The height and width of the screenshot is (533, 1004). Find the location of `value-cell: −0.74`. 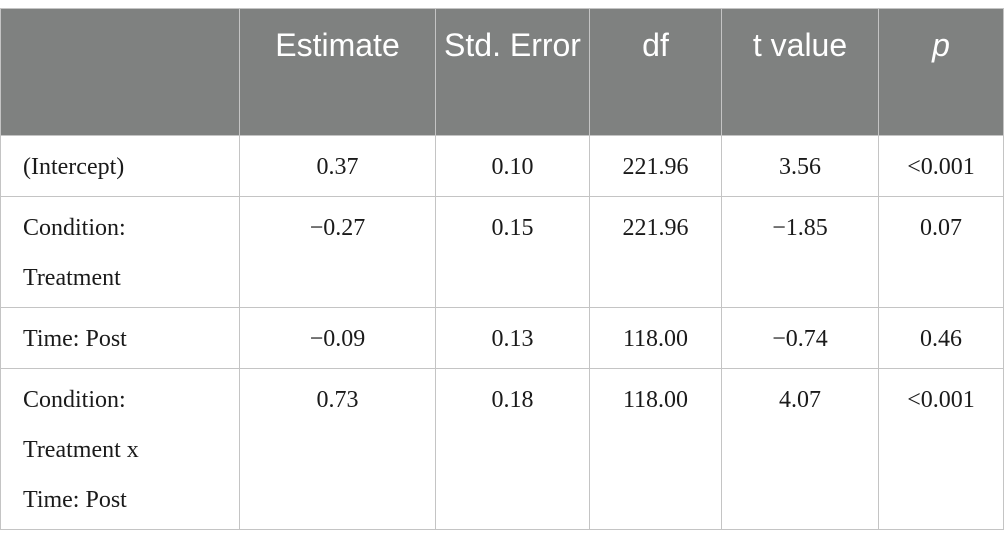

value-cell: −0.74 is located at coordinates (800, 338).